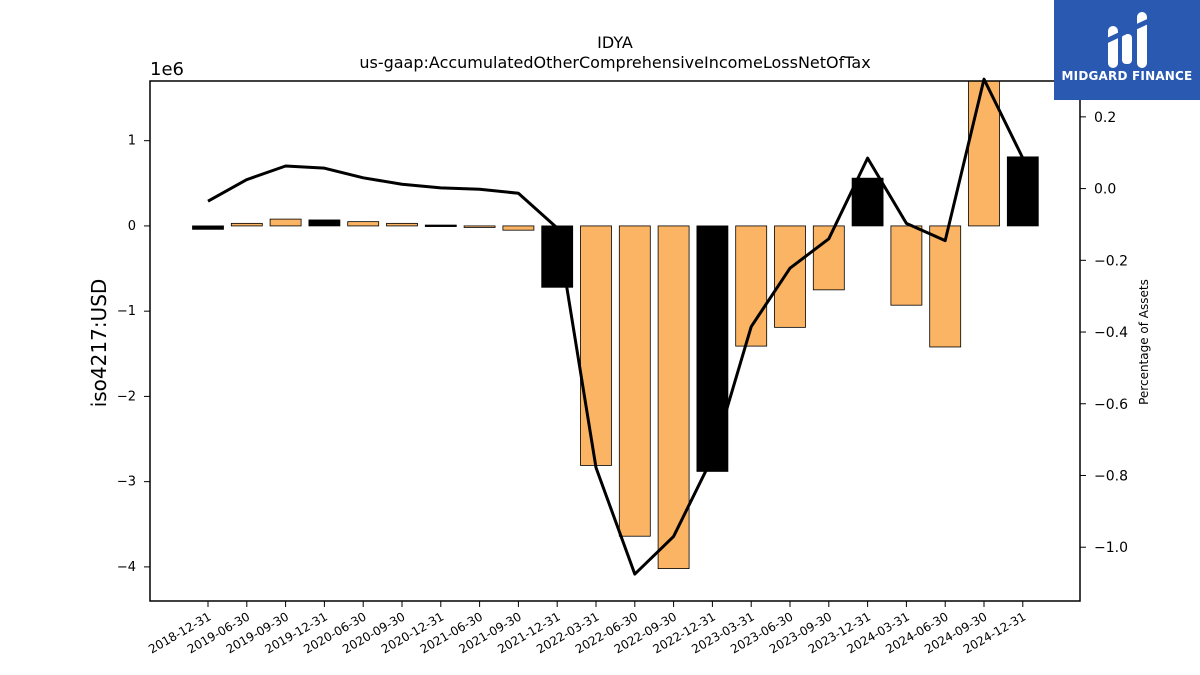 The image size is (1200, 675). Describe the element at coordinates (99, 343) in the screenshot. I see `y-axis-label: iso4217:USD` at that location.